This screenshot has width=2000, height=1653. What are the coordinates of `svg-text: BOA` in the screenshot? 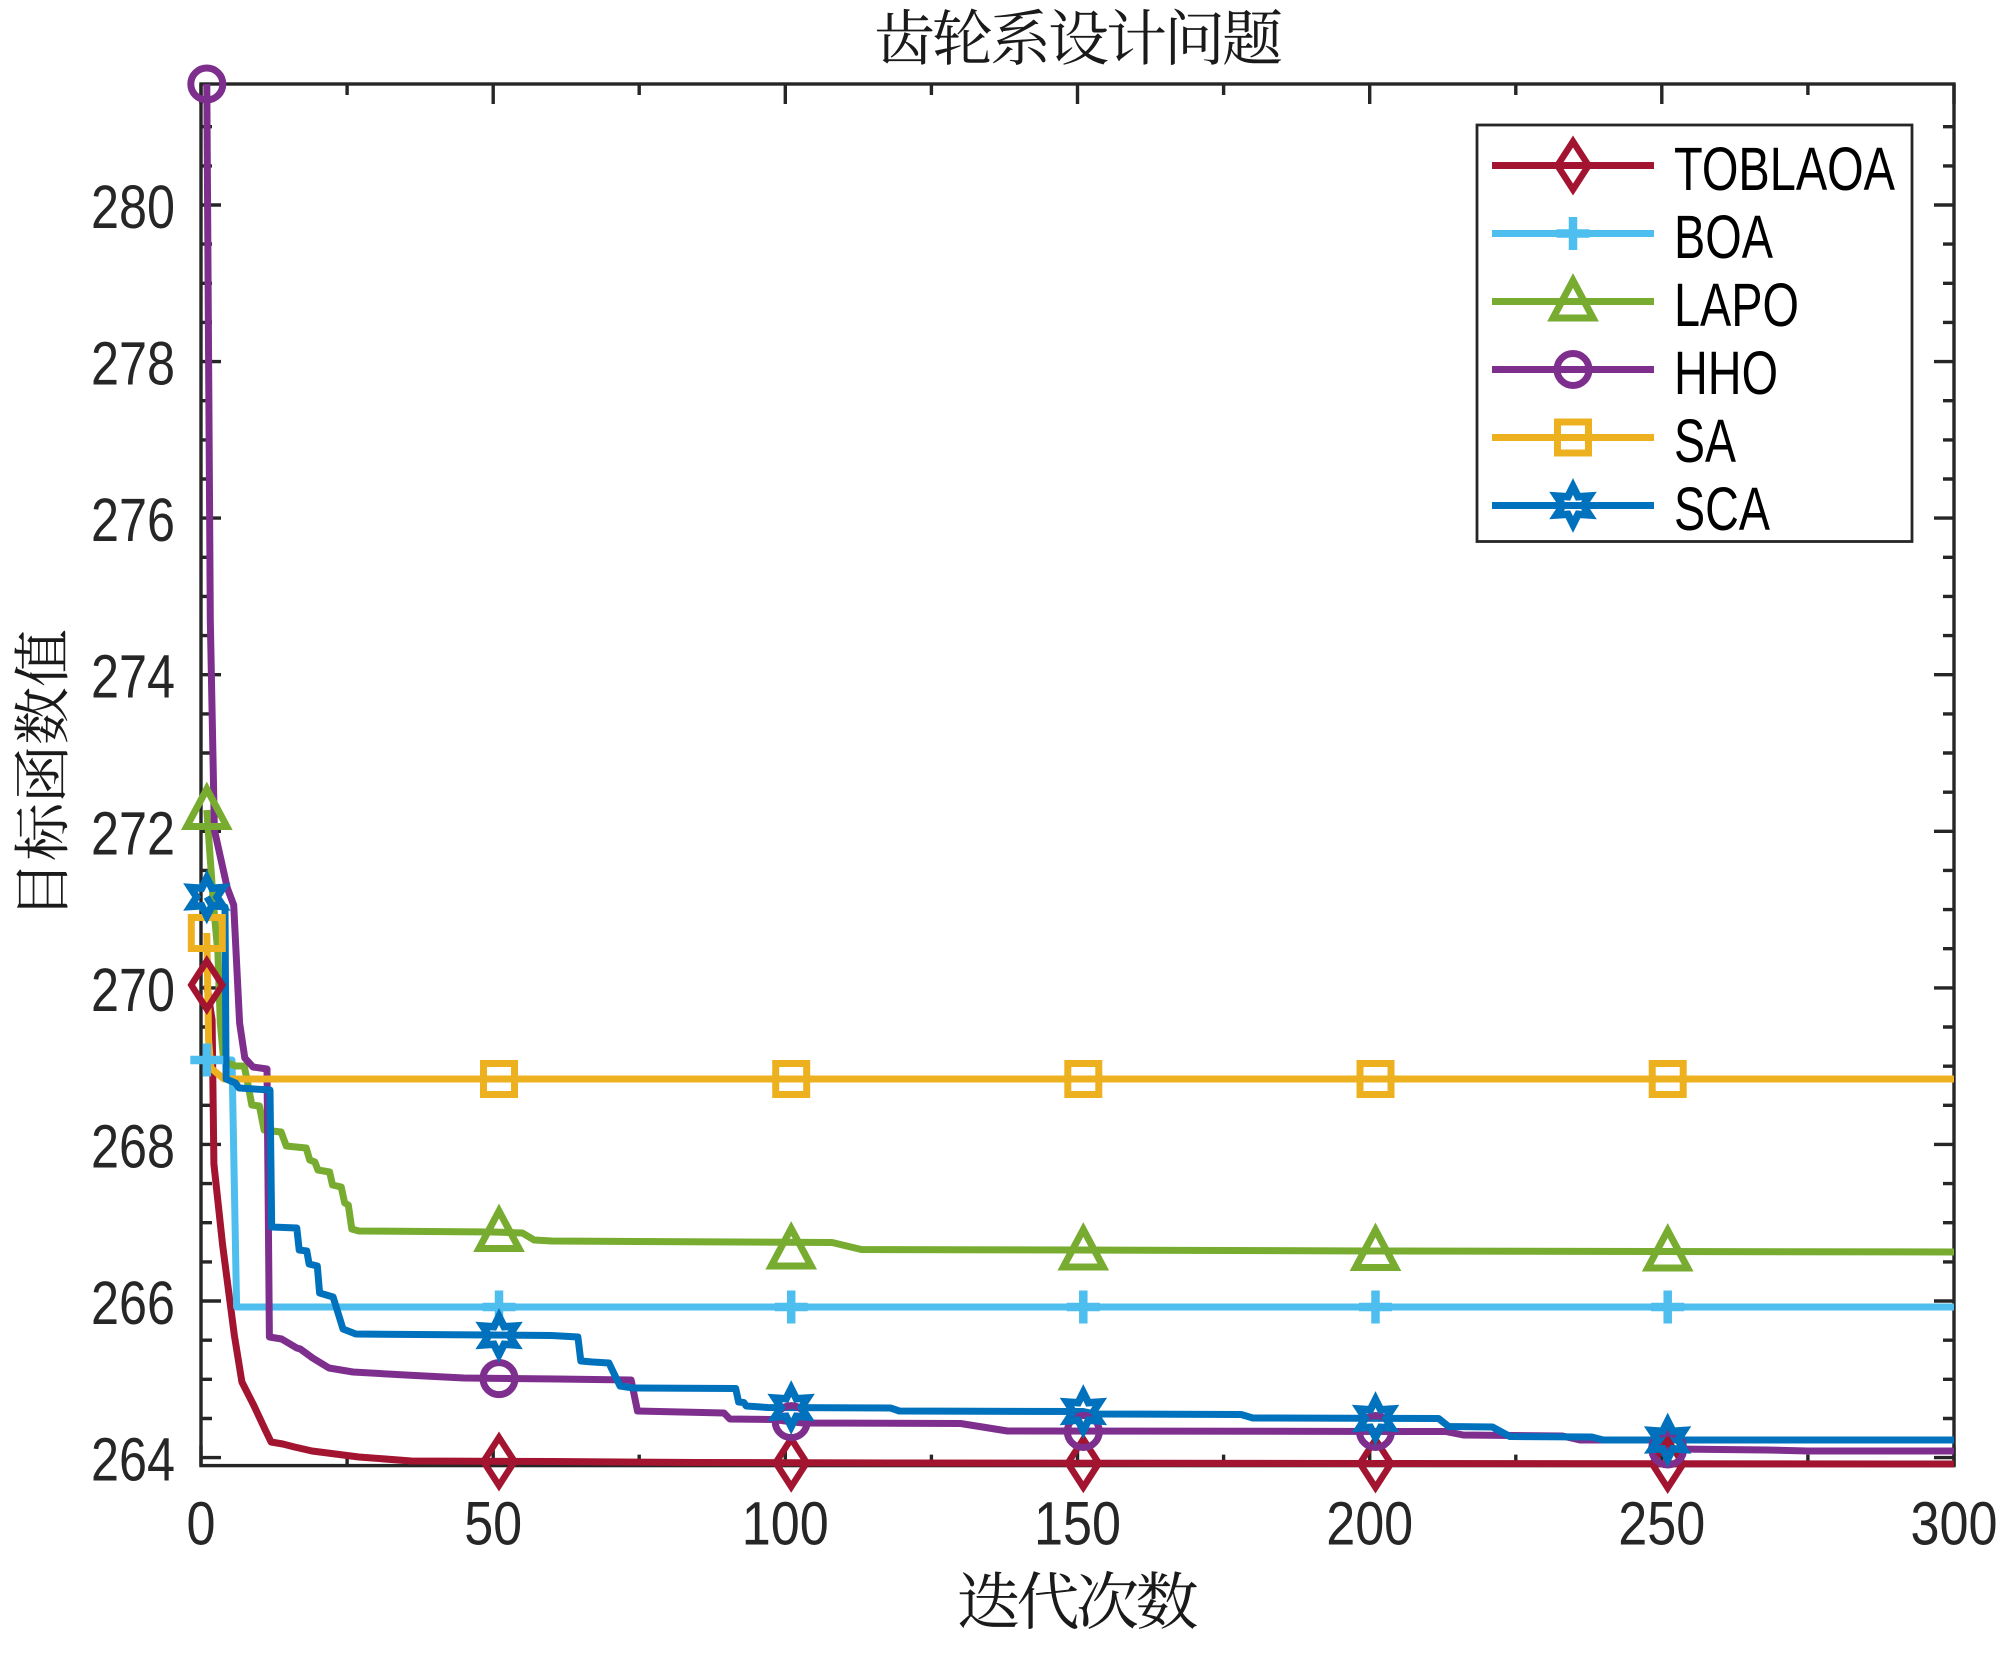 It's located at (1723, 237).